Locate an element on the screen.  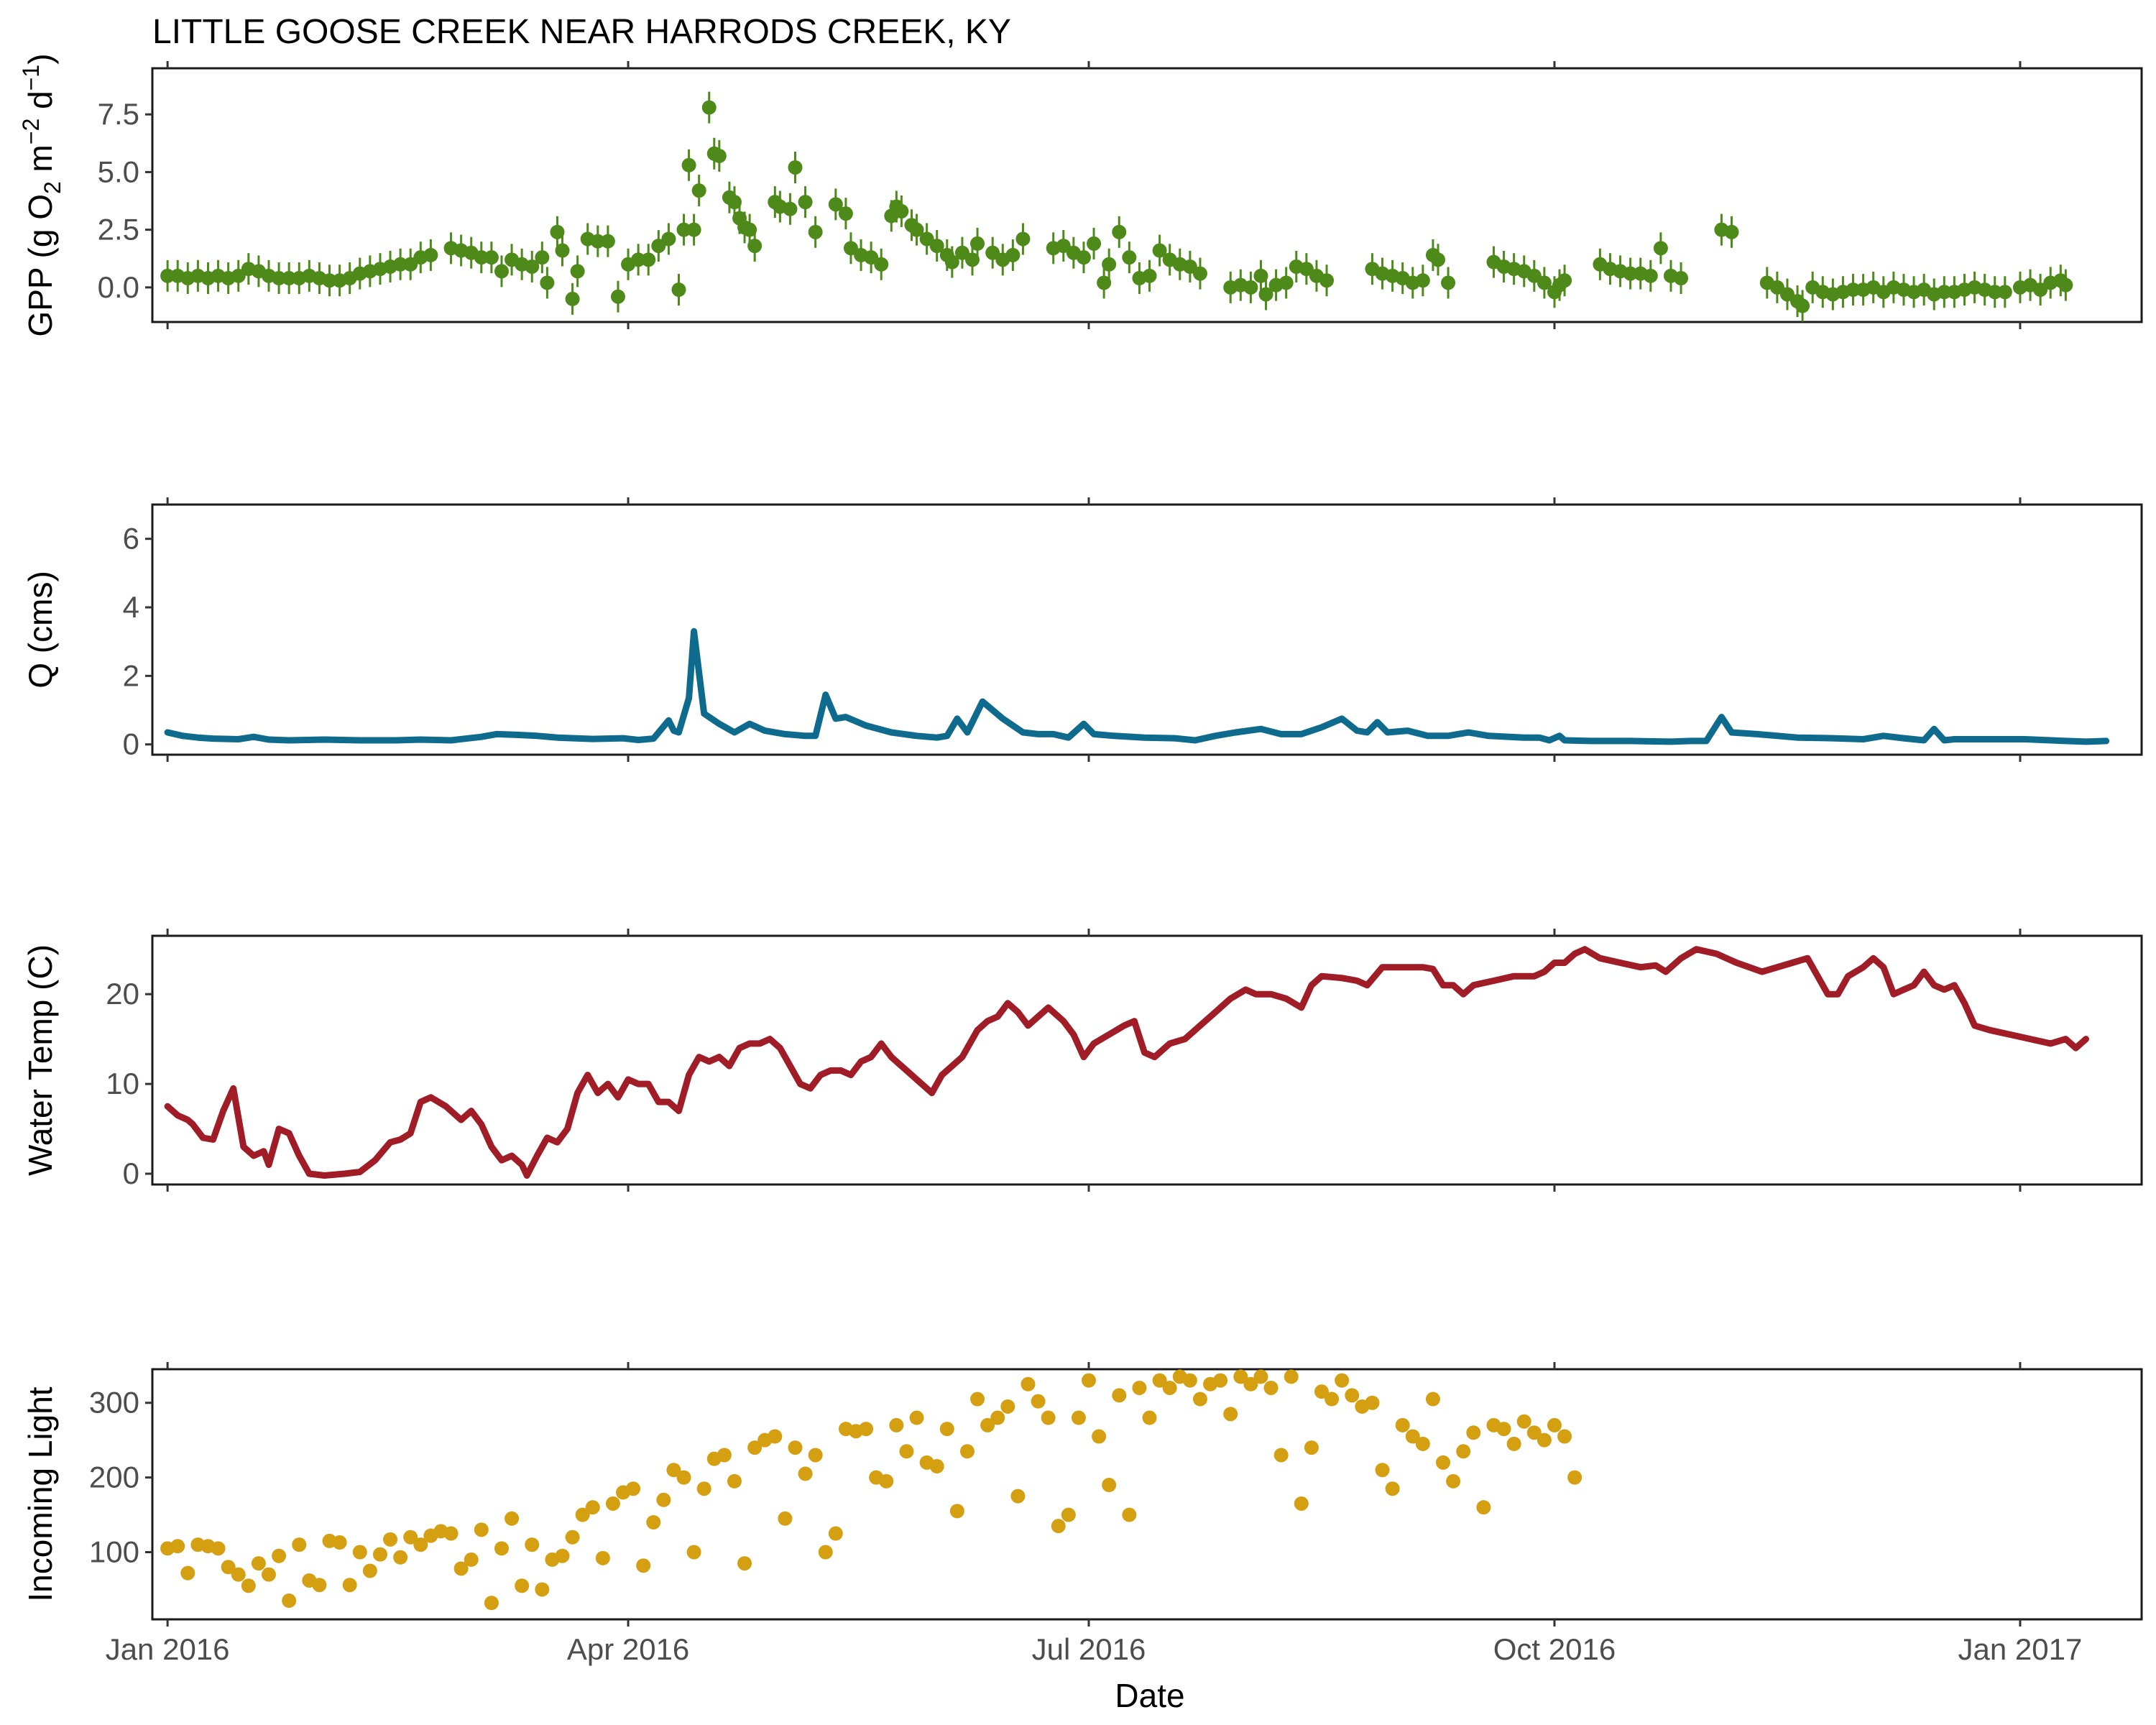
series-line-q is located at coordinates (1137, 686).